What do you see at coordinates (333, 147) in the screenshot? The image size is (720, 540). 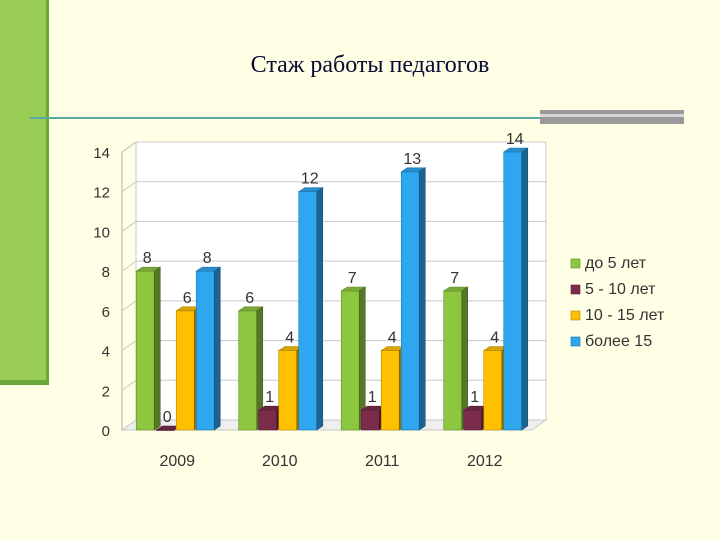 I see `gridline` at bounding box center [333, 147].